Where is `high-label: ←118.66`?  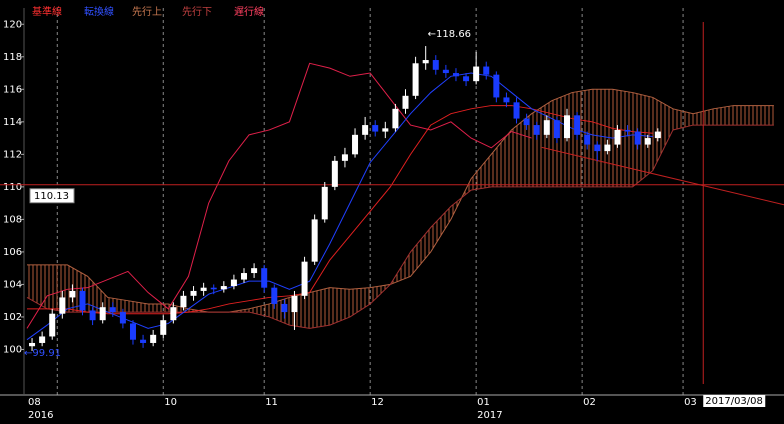
high-label: ←118.66 is located at coordinates (449, 34).